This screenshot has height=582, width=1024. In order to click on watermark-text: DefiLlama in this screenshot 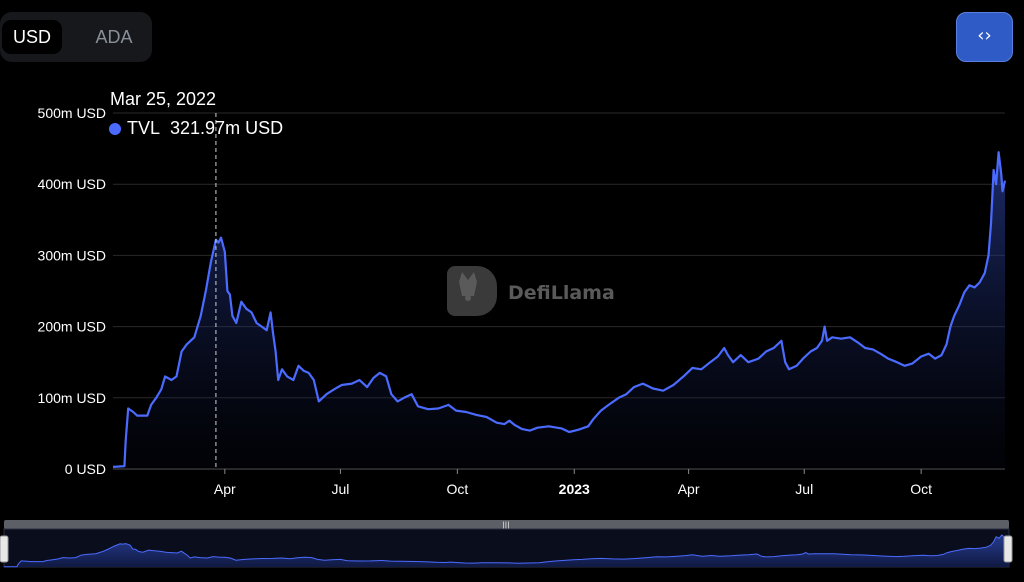, I will do `click(561, 293)`.